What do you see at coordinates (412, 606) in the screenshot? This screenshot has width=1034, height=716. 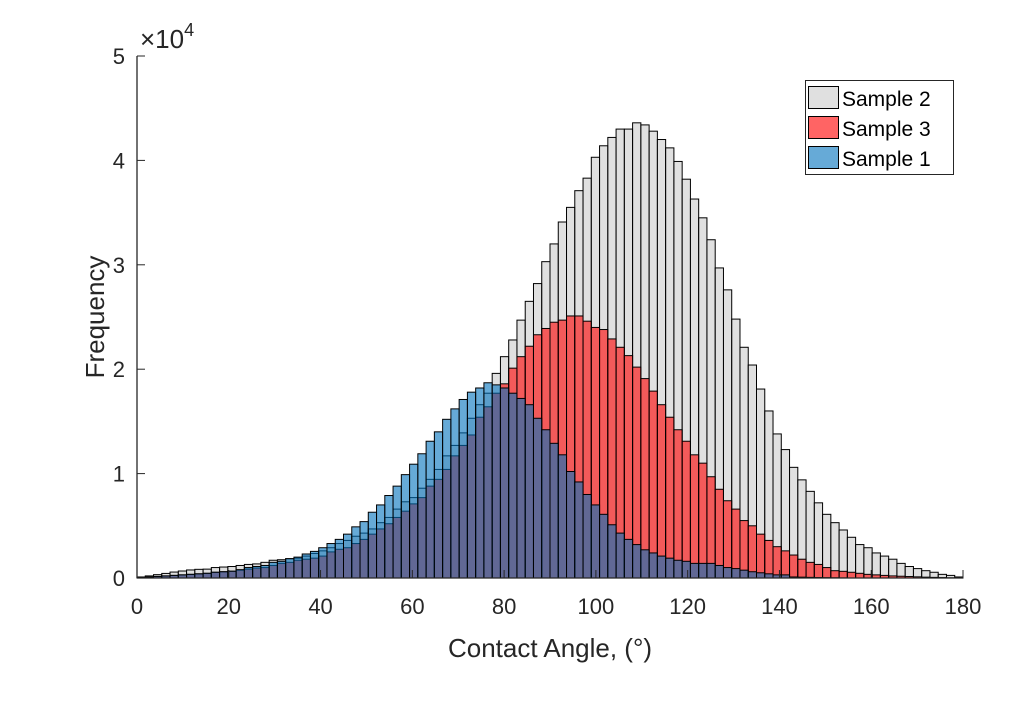 I see `x-tick-label: 60` at bounding box center [412, 606].